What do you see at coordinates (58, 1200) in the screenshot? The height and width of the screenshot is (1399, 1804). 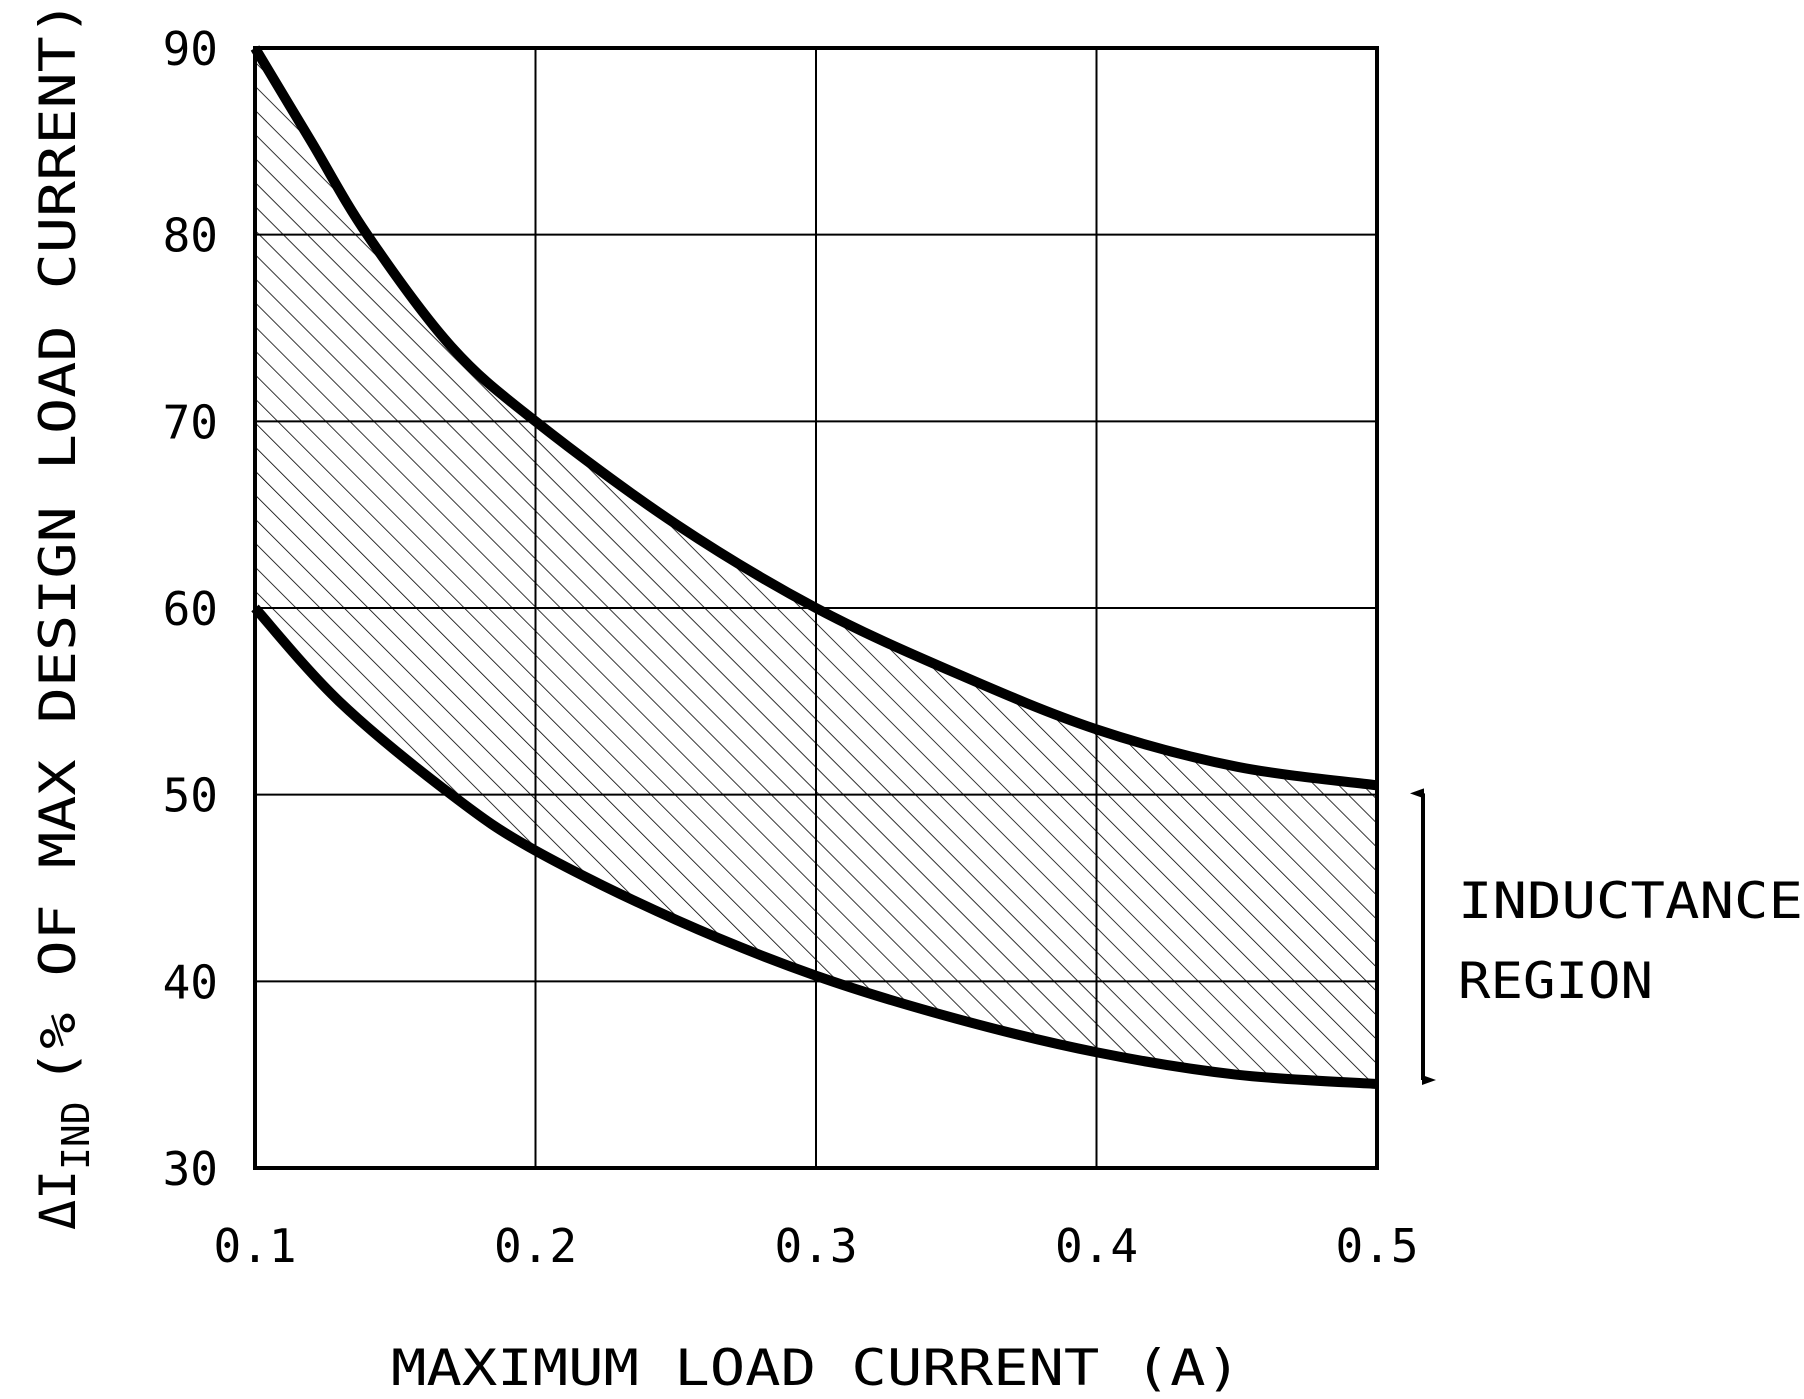 I see `y-axis-label-symbol: ΔI` at bounding box center [58, 1200].